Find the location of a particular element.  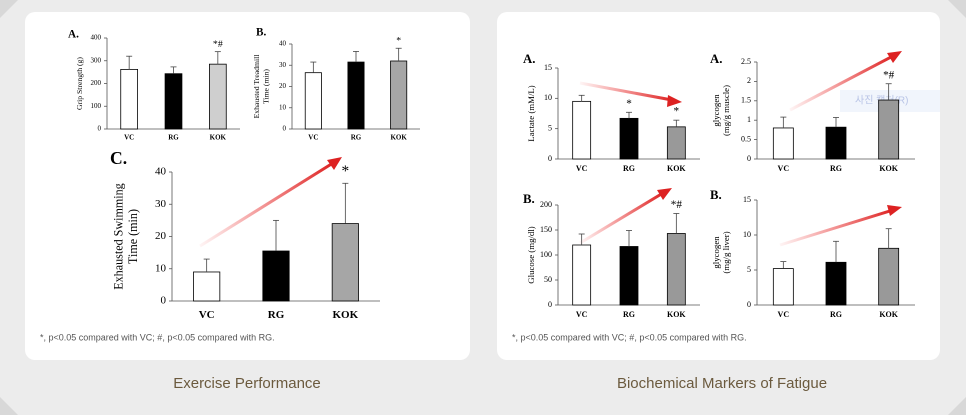

y-tick-label: 50 is located at coordinates (548, 279).